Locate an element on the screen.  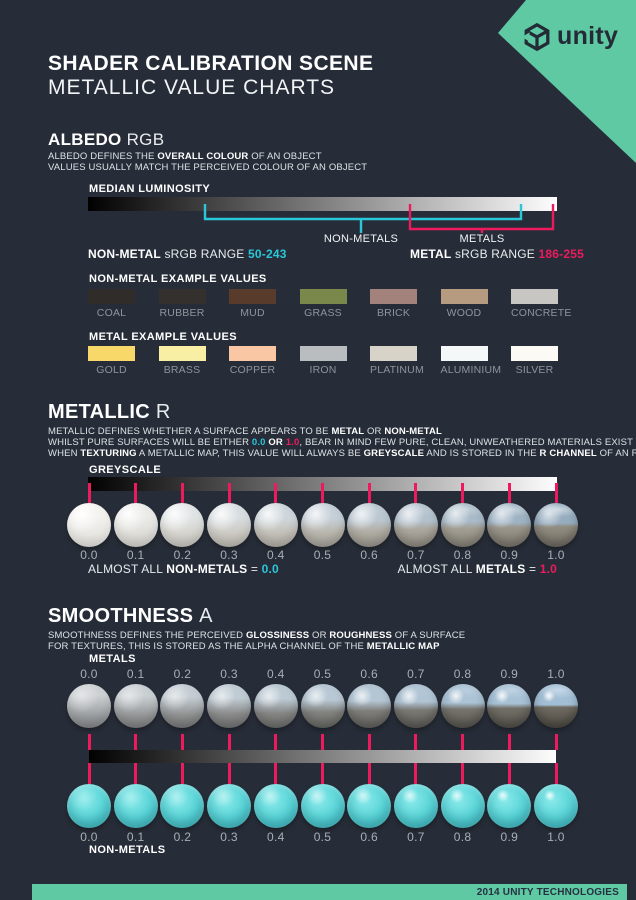
example-swatch: IRON is located at coordinates (323, 361).